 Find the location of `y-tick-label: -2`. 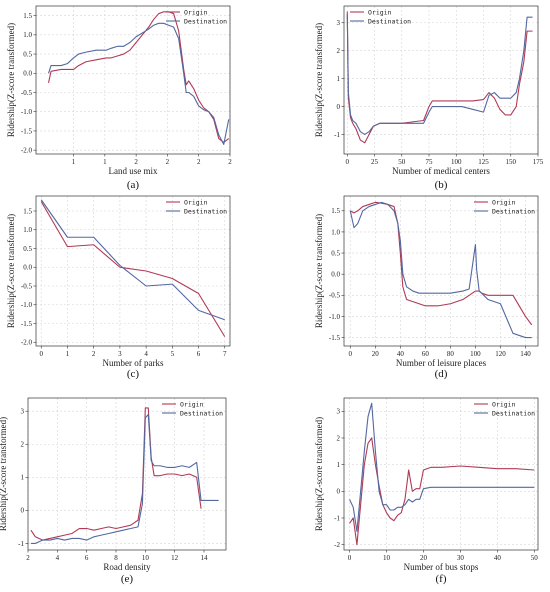

y-tick-label: -2 is located at coordinates (337, 545).